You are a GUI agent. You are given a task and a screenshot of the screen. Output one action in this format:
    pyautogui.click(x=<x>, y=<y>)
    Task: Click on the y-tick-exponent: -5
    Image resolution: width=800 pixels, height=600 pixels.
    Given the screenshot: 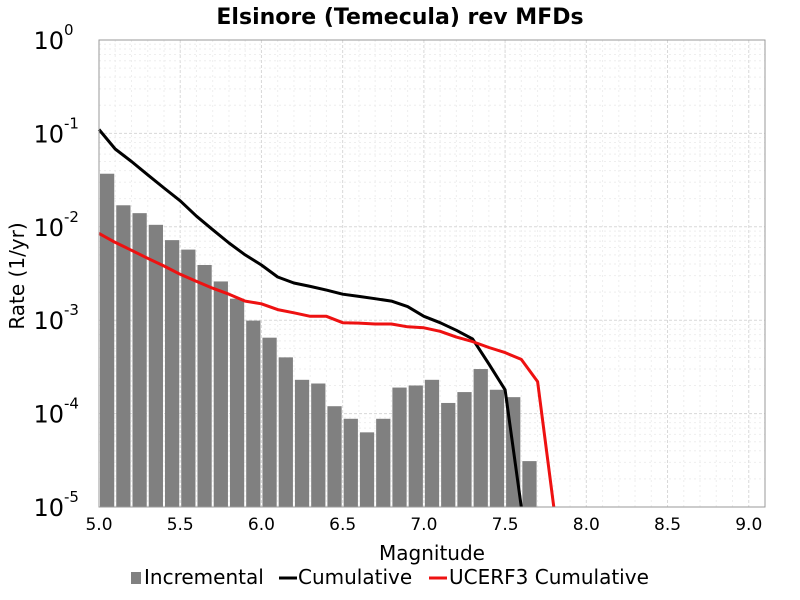 What is the action you would take?
    pyautogui.click(x=71, y=497)
    